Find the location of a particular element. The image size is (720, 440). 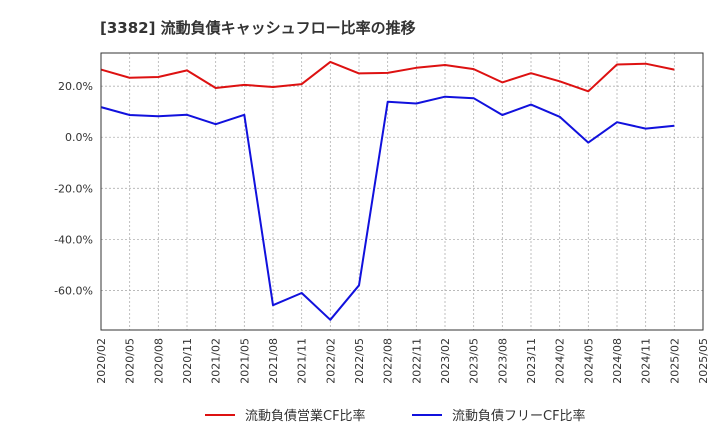

y-tick-label: -20.0% is located at coordinates (73, 188).